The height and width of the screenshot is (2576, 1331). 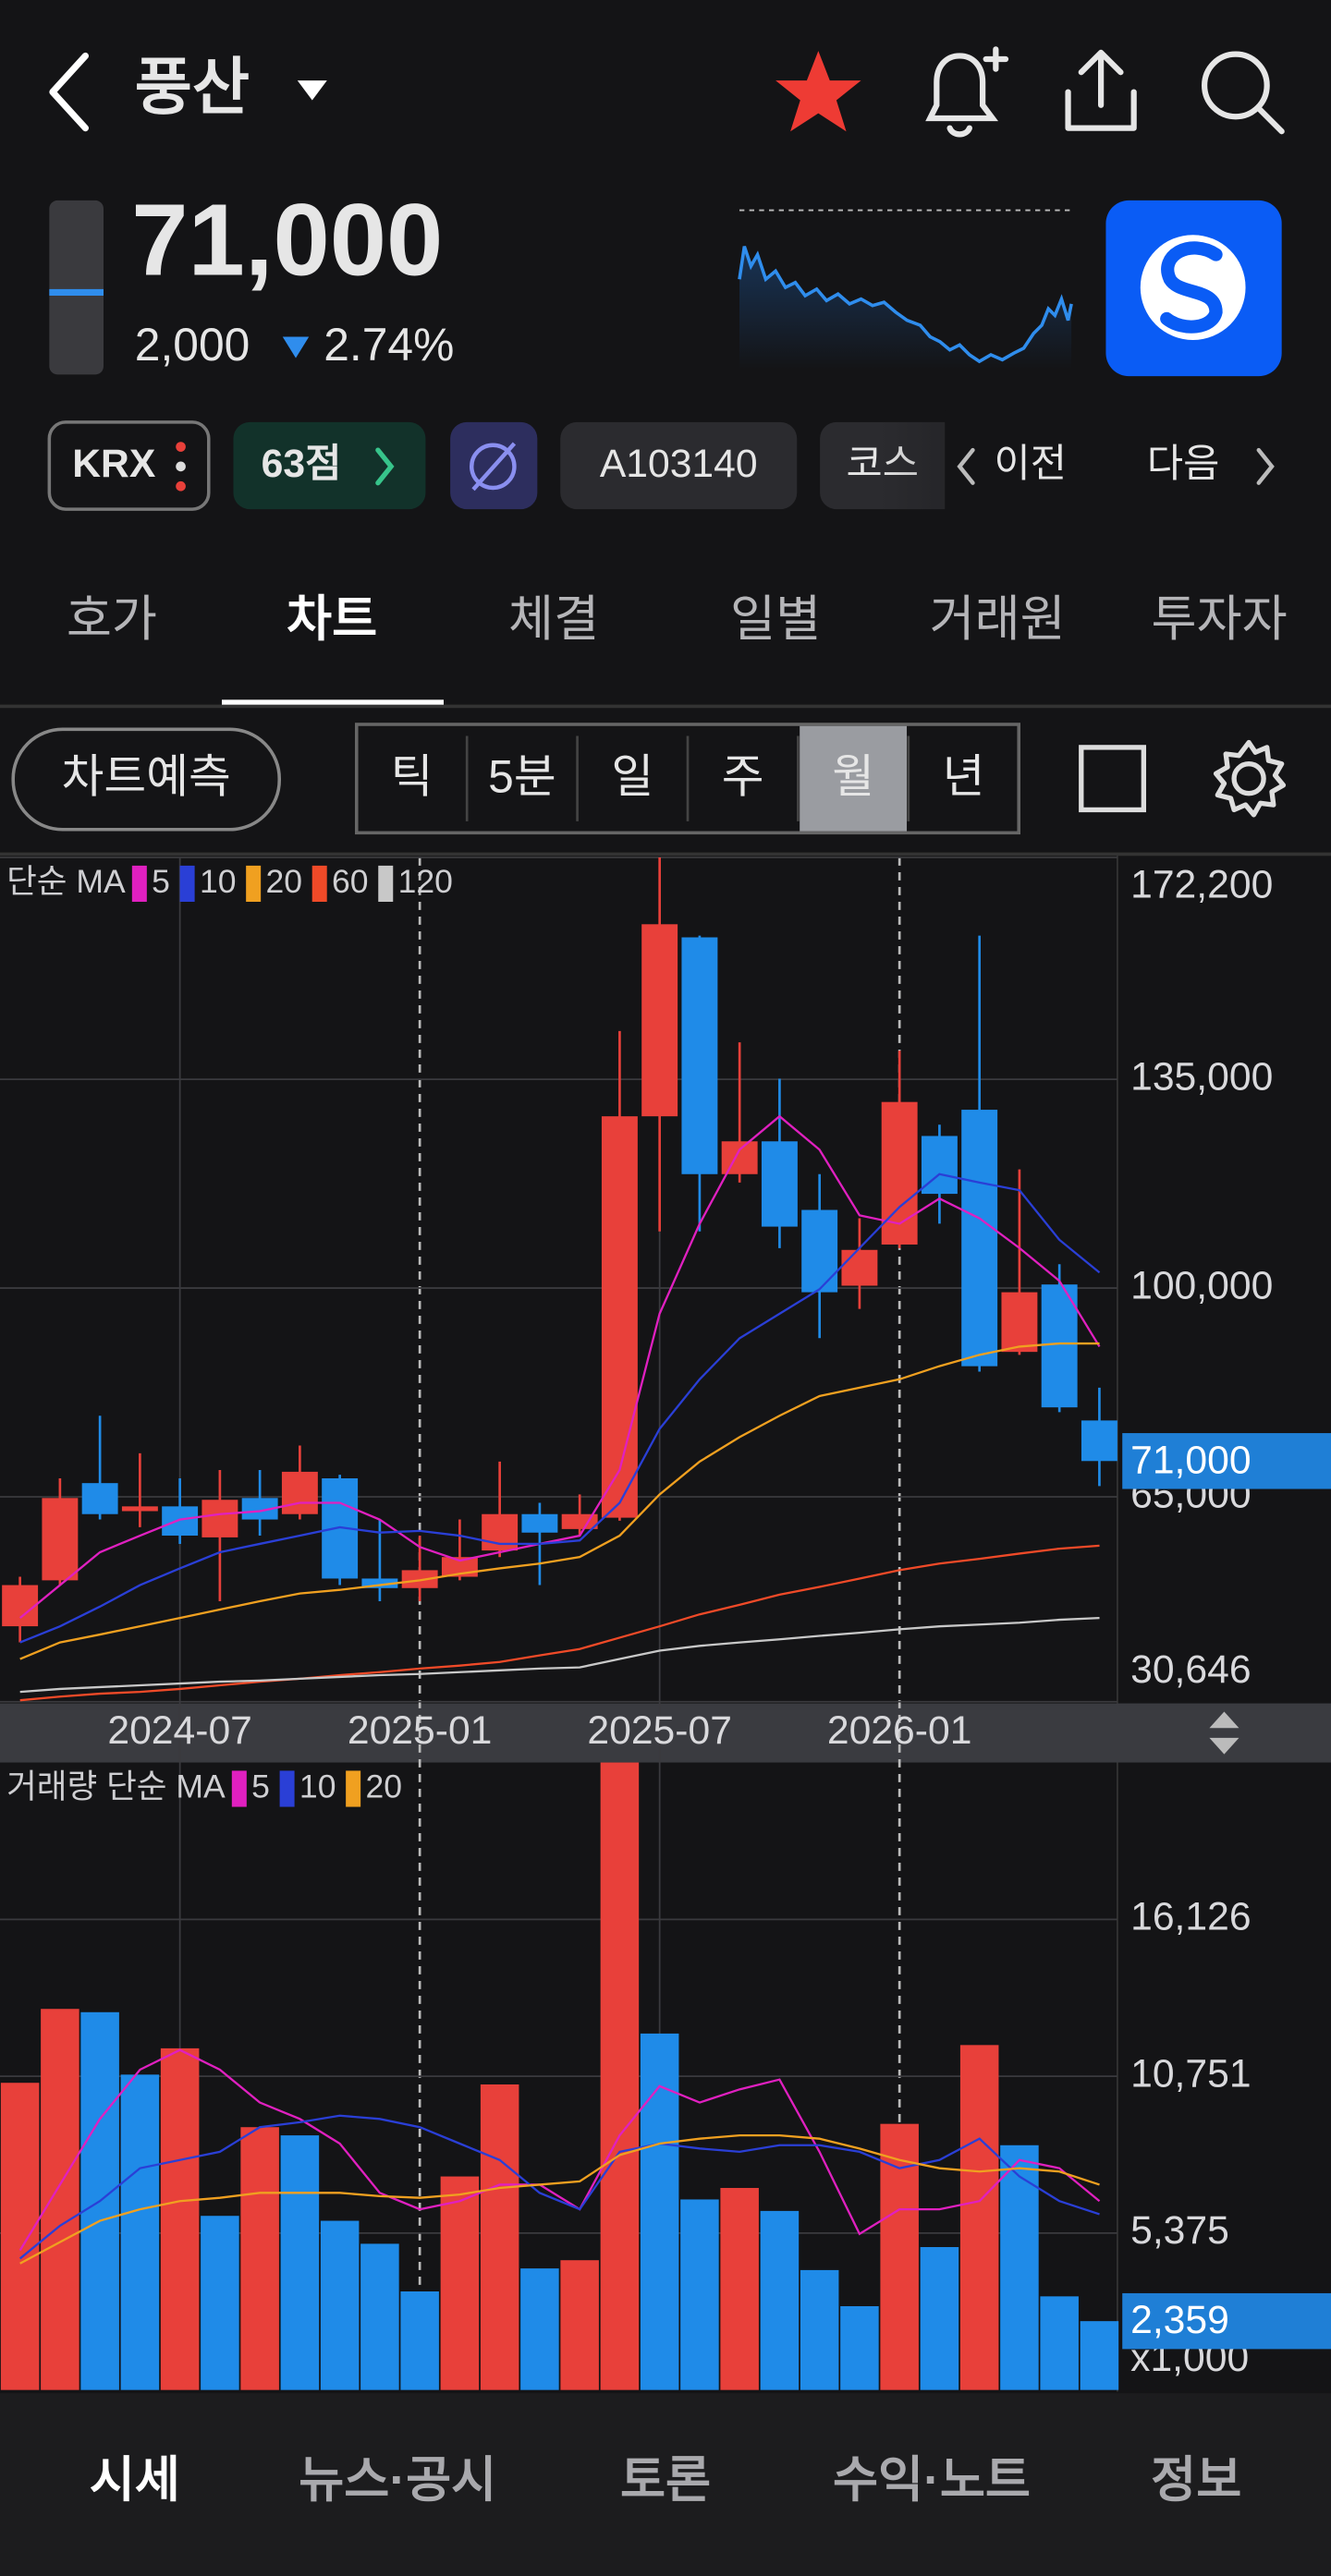 What do you see at coordinates (1101, 90) in the screenshot?
I see `share-icon` at bounding box center [1101, 90].